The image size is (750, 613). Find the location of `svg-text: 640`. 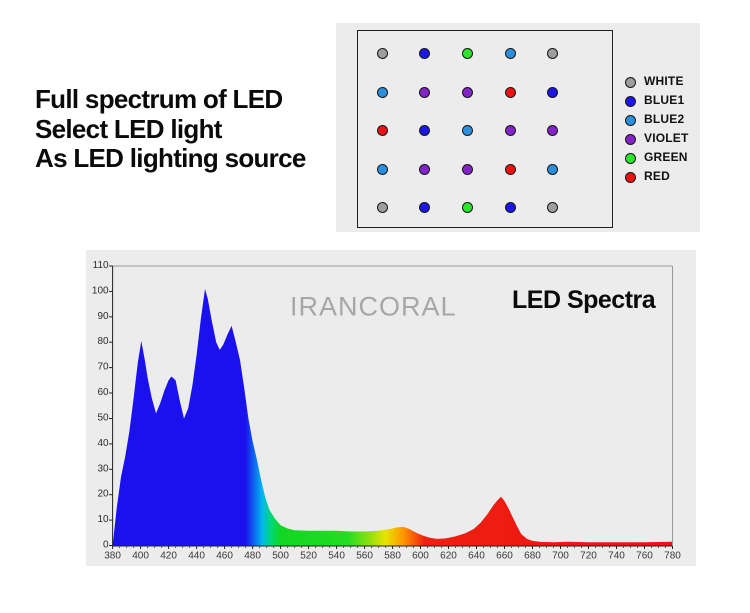

svg-text: 640 is located at coordinates (476, 556).